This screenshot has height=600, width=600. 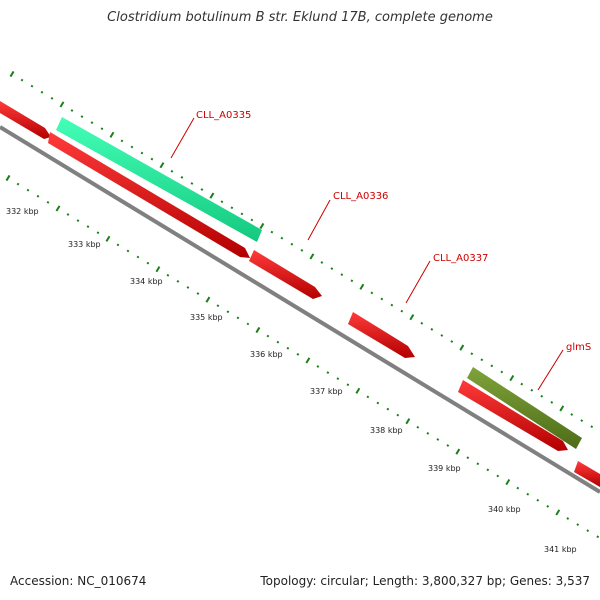 I want to click on rrna-feature, so click(x=159, y=179).